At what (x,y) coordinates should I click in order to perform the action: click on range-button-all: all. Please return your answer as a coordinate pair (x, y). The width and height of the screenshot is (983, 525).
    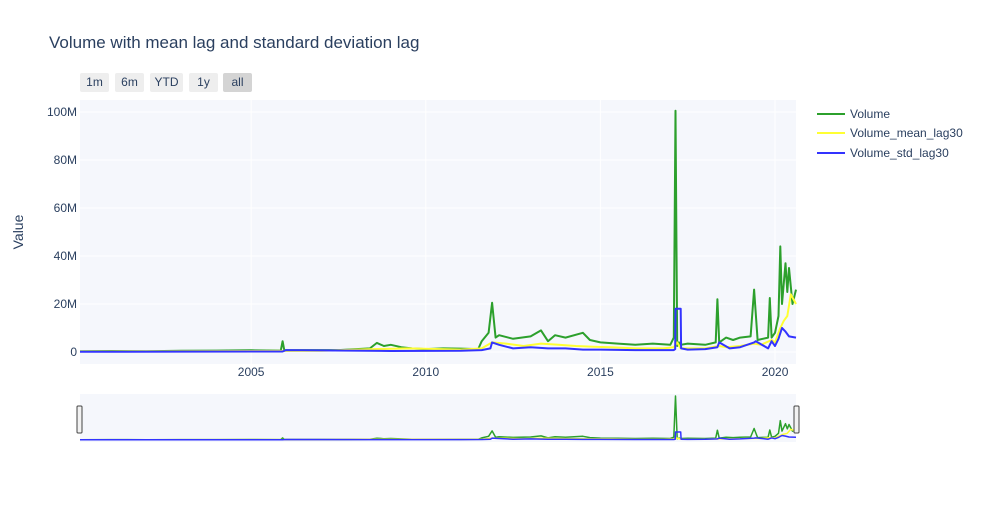
    Looking at the image, I should click on (237, 82).